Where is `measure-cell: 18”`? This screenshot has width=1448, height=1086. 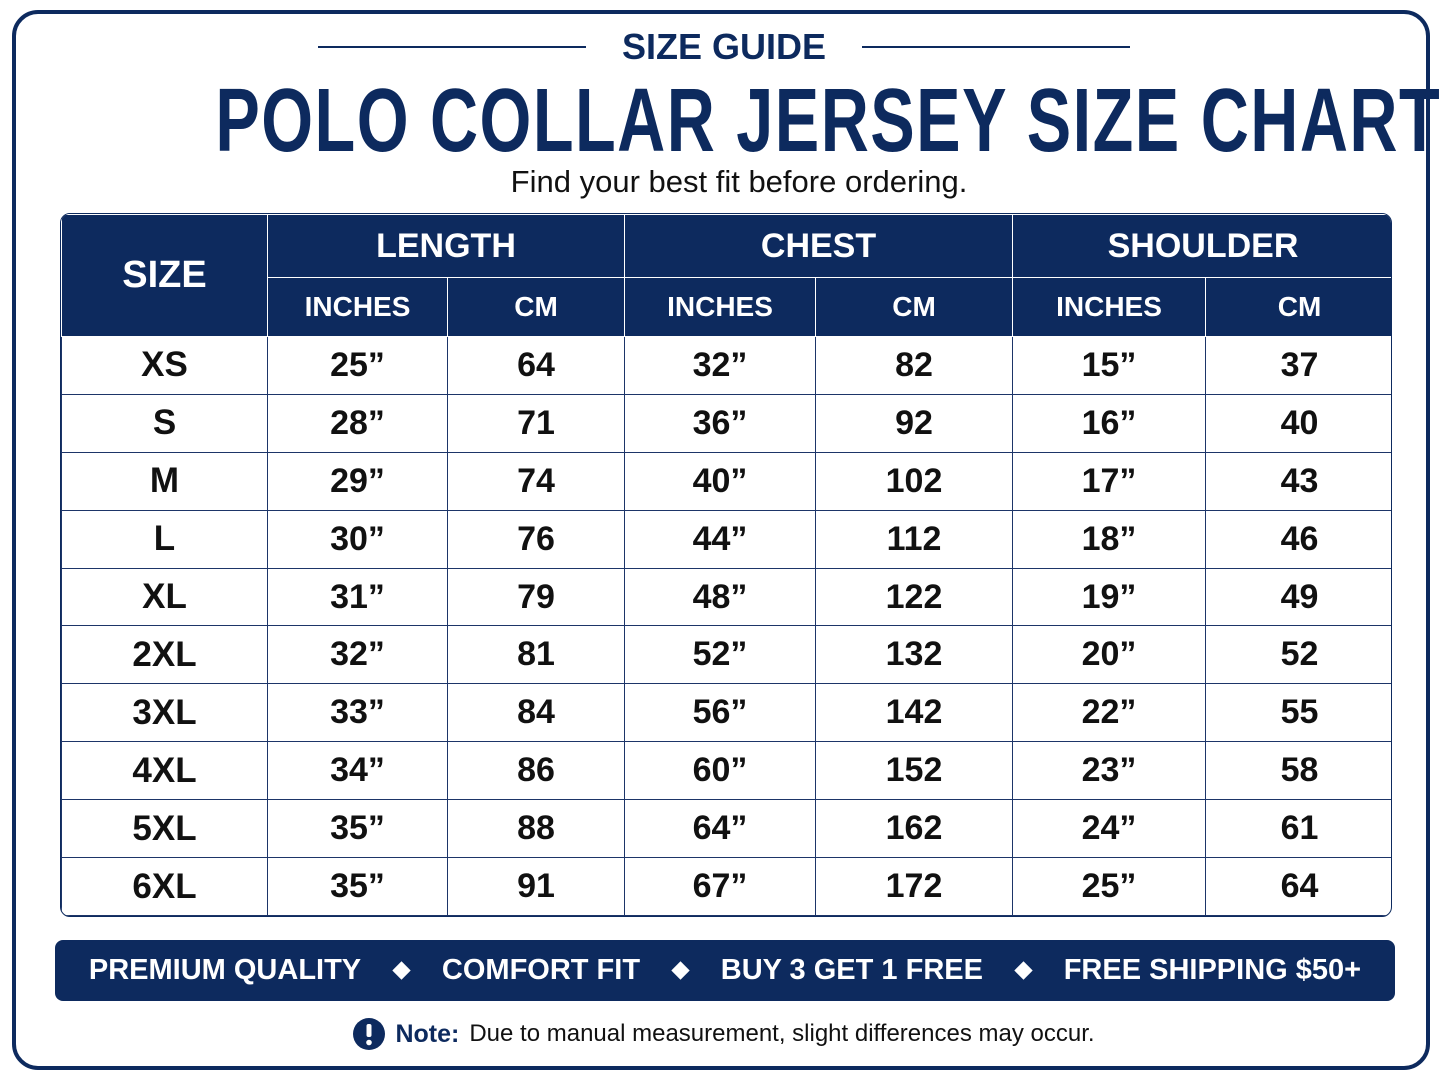 measure-cell: 18” is located at coordinates (1109, 539).